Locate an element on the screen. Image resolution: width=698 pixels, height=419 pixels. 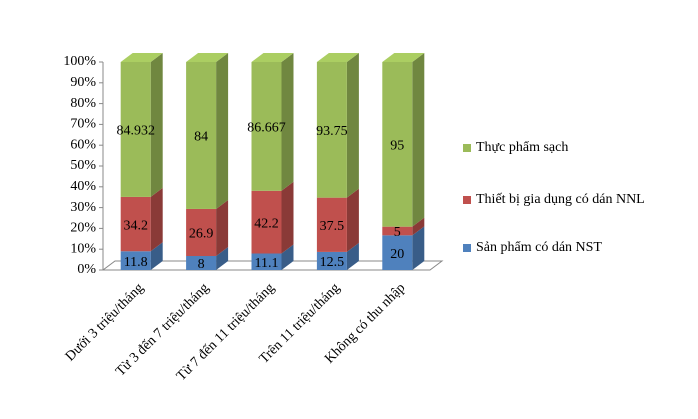
legend-item: Thiết bị gia dụng có dán NNL is located at coordinates (560, 199).